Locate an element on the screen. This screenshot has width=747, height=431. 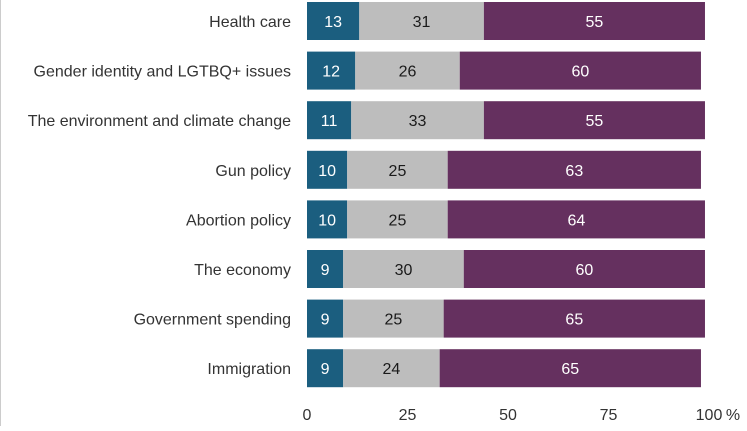
bar-row: 10 25 63 is located at coordinates (504, 169).